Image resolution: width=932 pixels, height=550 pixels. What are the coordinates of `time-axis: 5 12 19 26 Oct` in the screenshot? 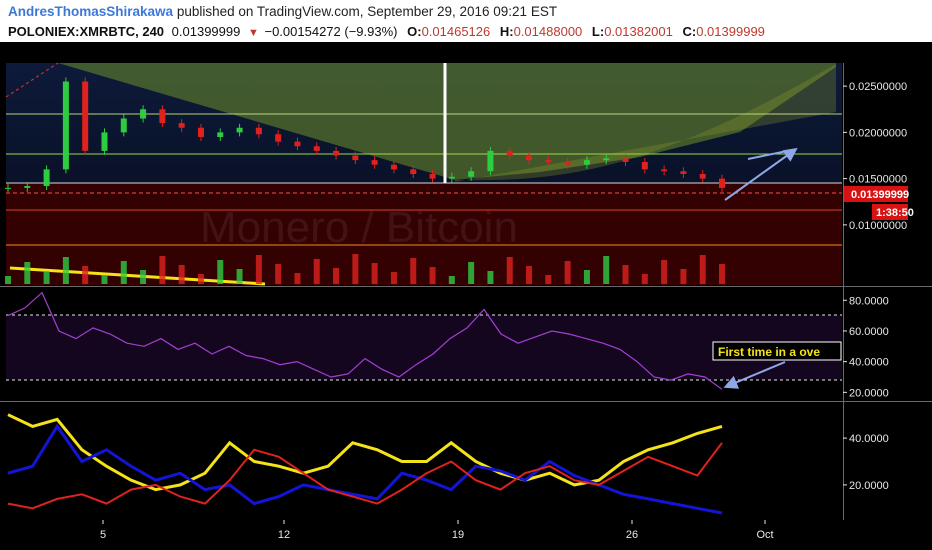 It's located at (437, 530).